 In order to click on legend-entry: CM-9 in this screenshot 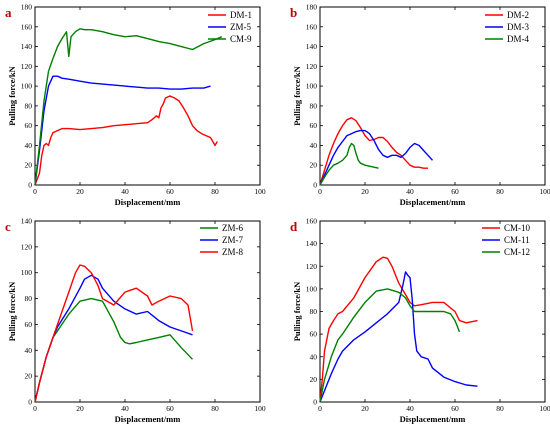, I will do `click(241, 39)`.